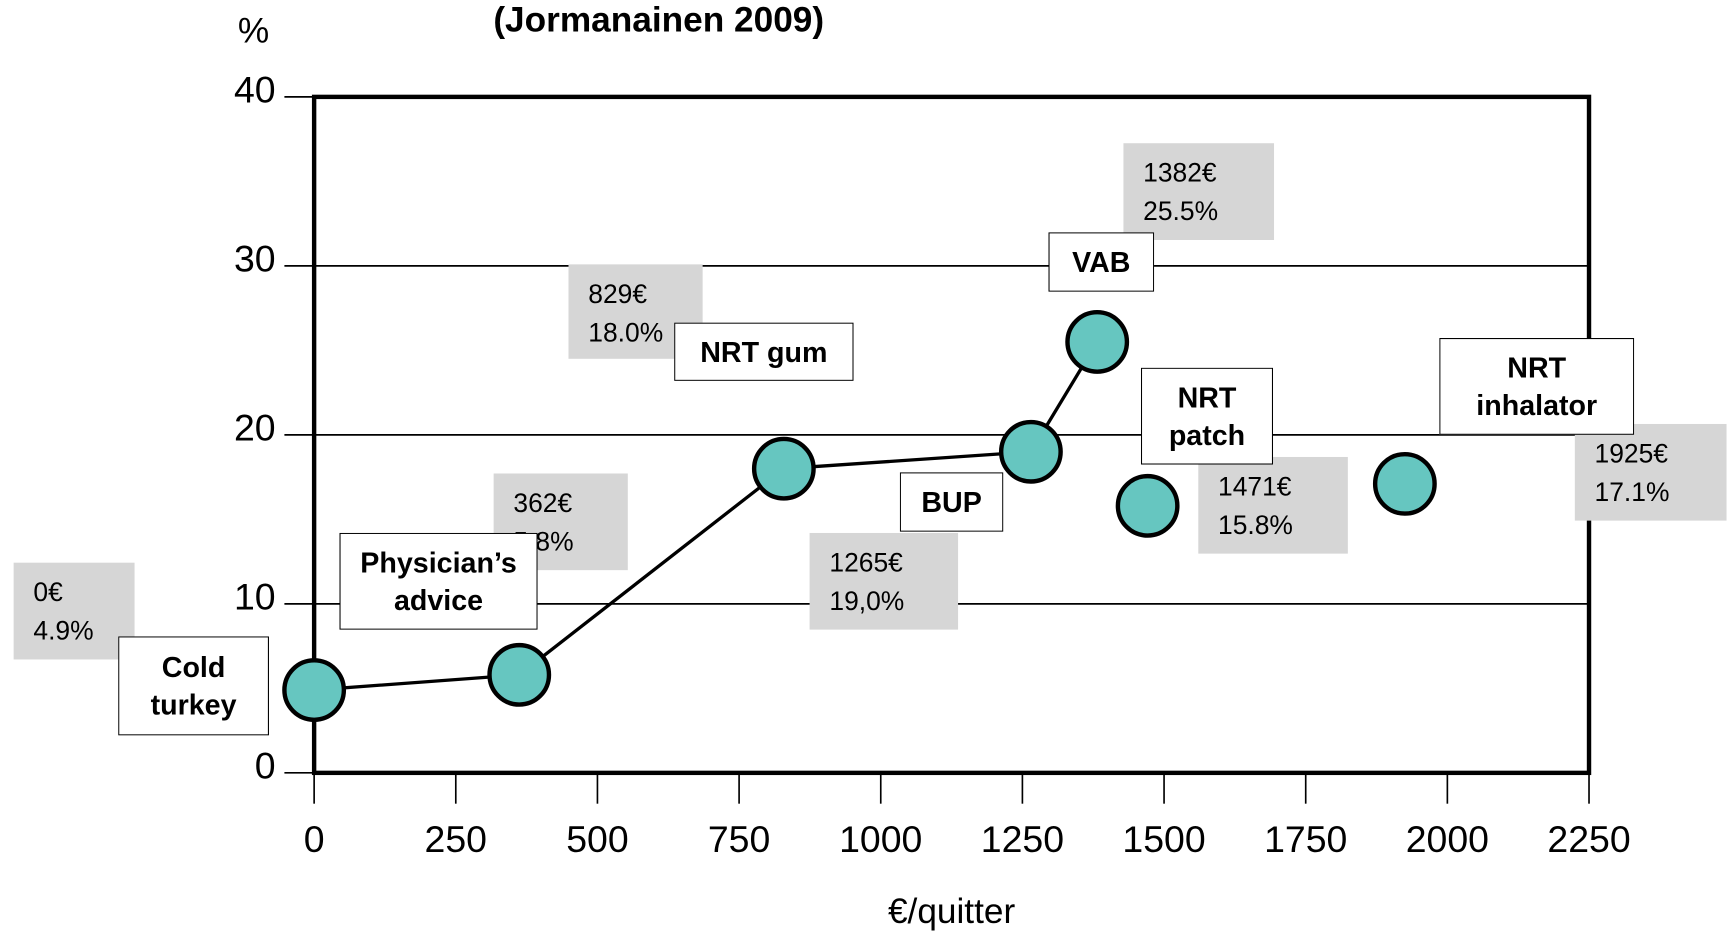  Describe the element at coordinates (255, 427) in the screenshot. I see `y-tick-label: 20` at that location.